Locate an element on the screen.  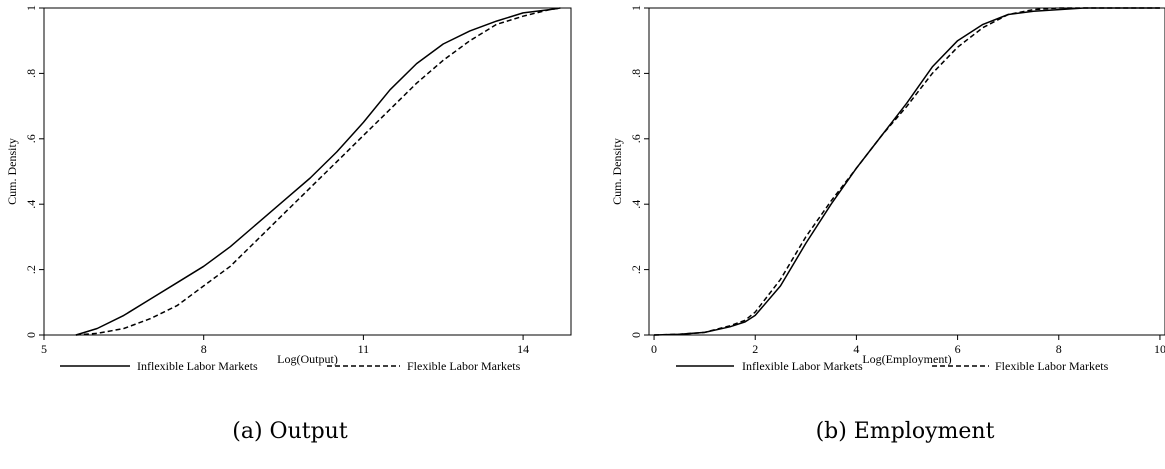
x-tick-label: 10 is located at coordinates (1159, 349).